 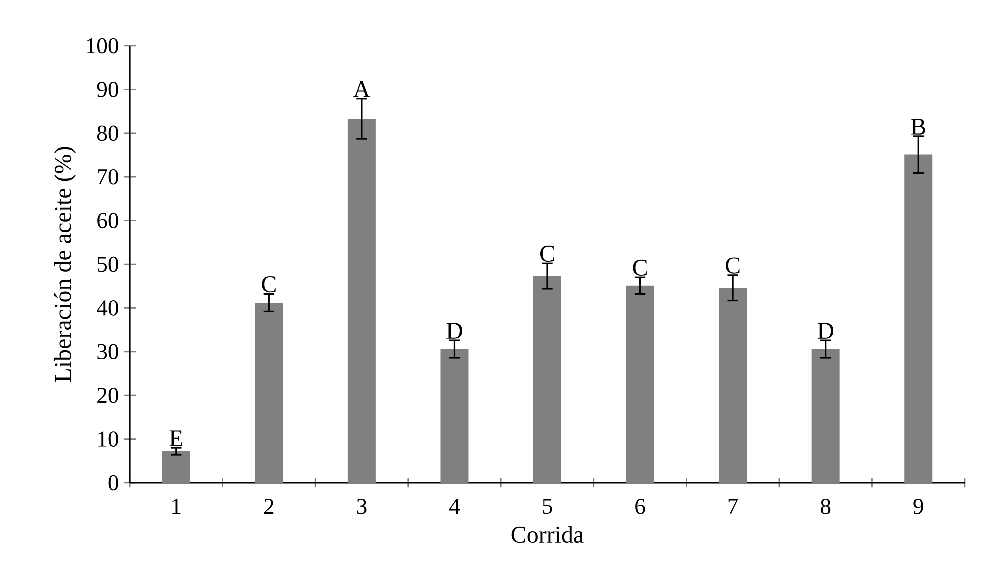 What do you see at coordinates (547, 506) in the screenshot?
I see `x-tick-label: 5` at bounding box center [547, 506].